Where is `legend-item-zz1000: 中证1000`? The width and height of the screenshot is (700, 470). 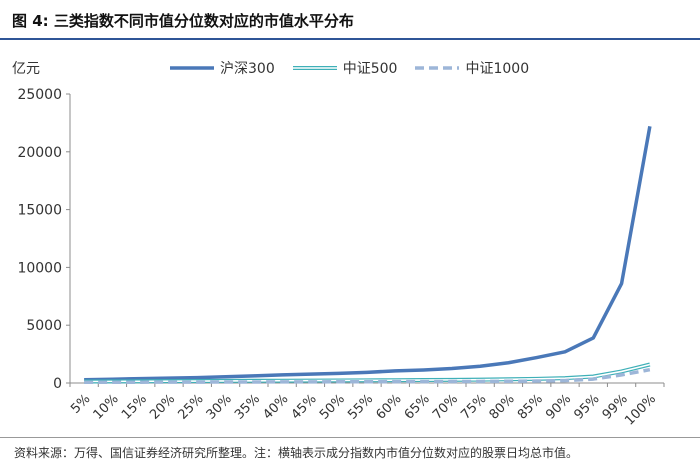 legend-item-zz1000: 中证1000 is located at coordinates (472, 68).